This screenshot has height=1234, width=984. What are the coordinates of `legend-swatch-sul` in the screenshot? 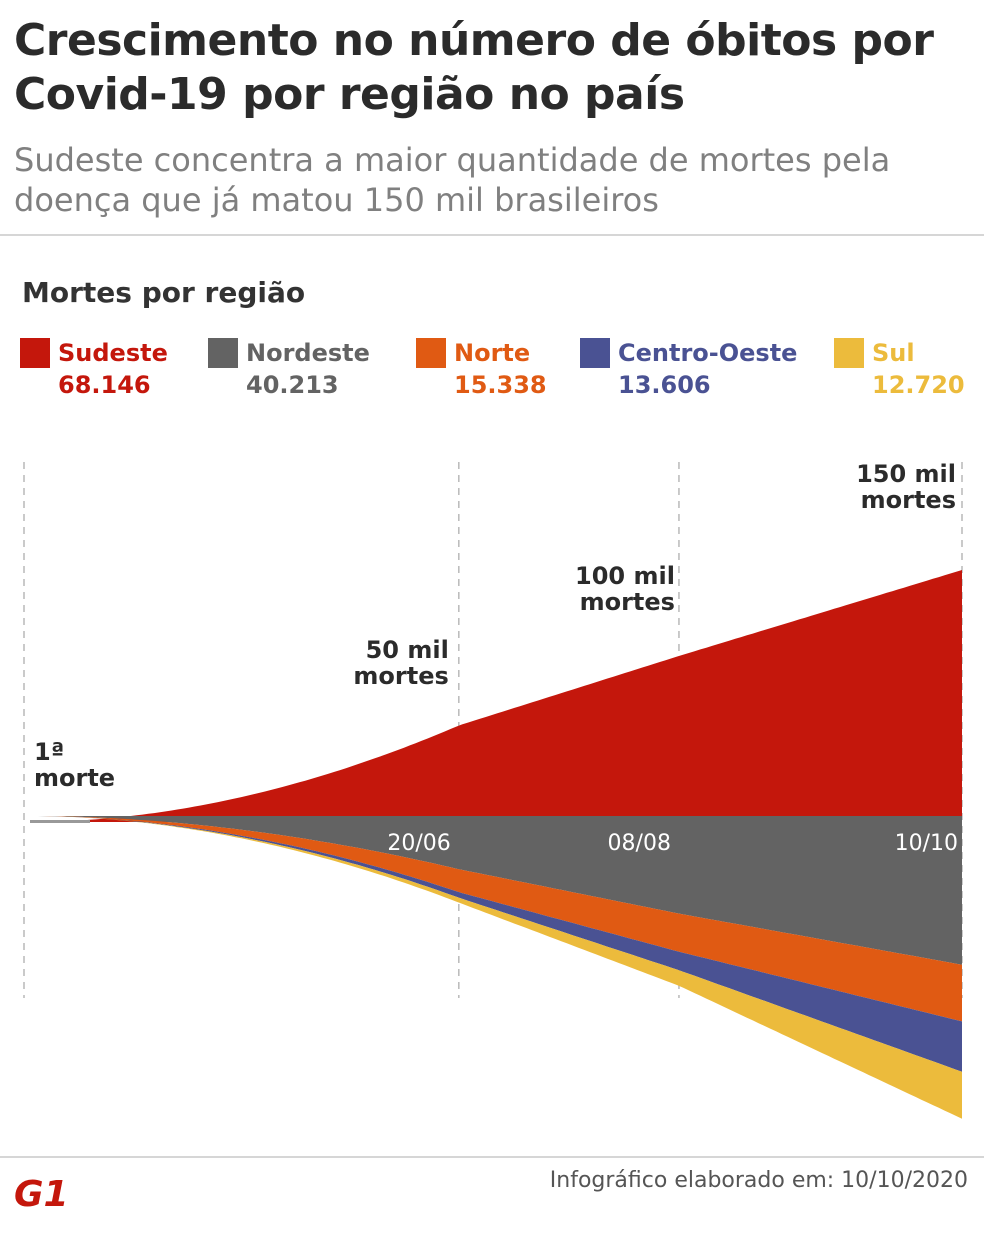 It's located at (849, 353).